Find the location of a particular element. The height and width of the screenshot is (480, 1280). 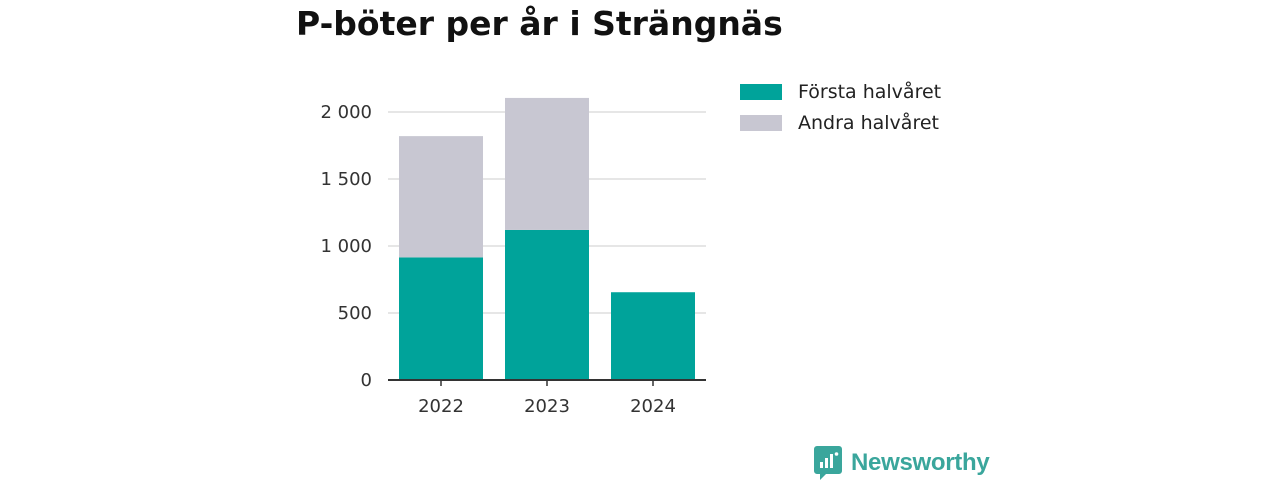

legend-item-andra-halvaret: Andra halvåret is located at coordinates (840, 122).